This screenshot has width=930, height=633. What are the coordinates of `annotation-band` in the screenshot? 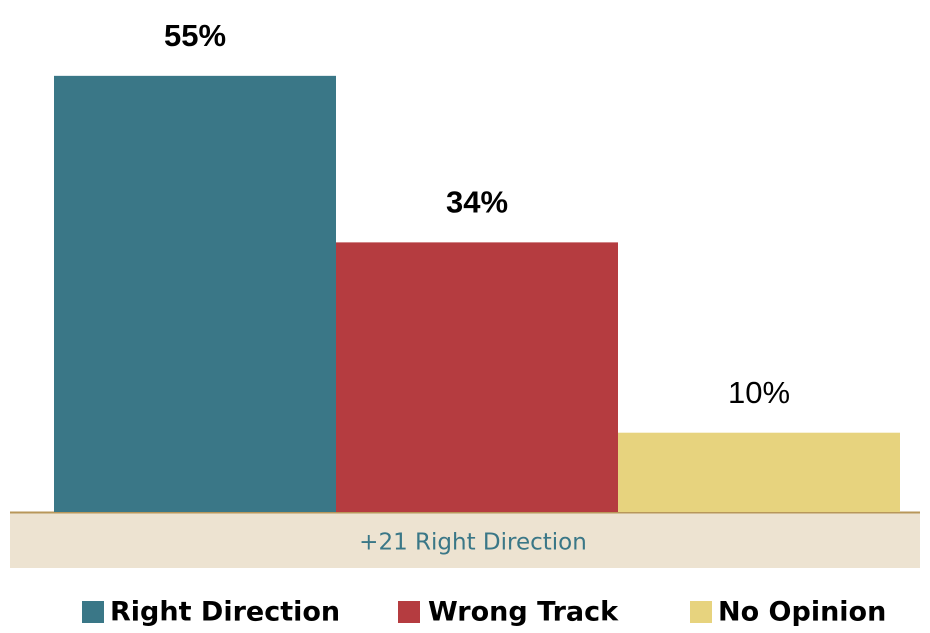 It's located at (465, 540).